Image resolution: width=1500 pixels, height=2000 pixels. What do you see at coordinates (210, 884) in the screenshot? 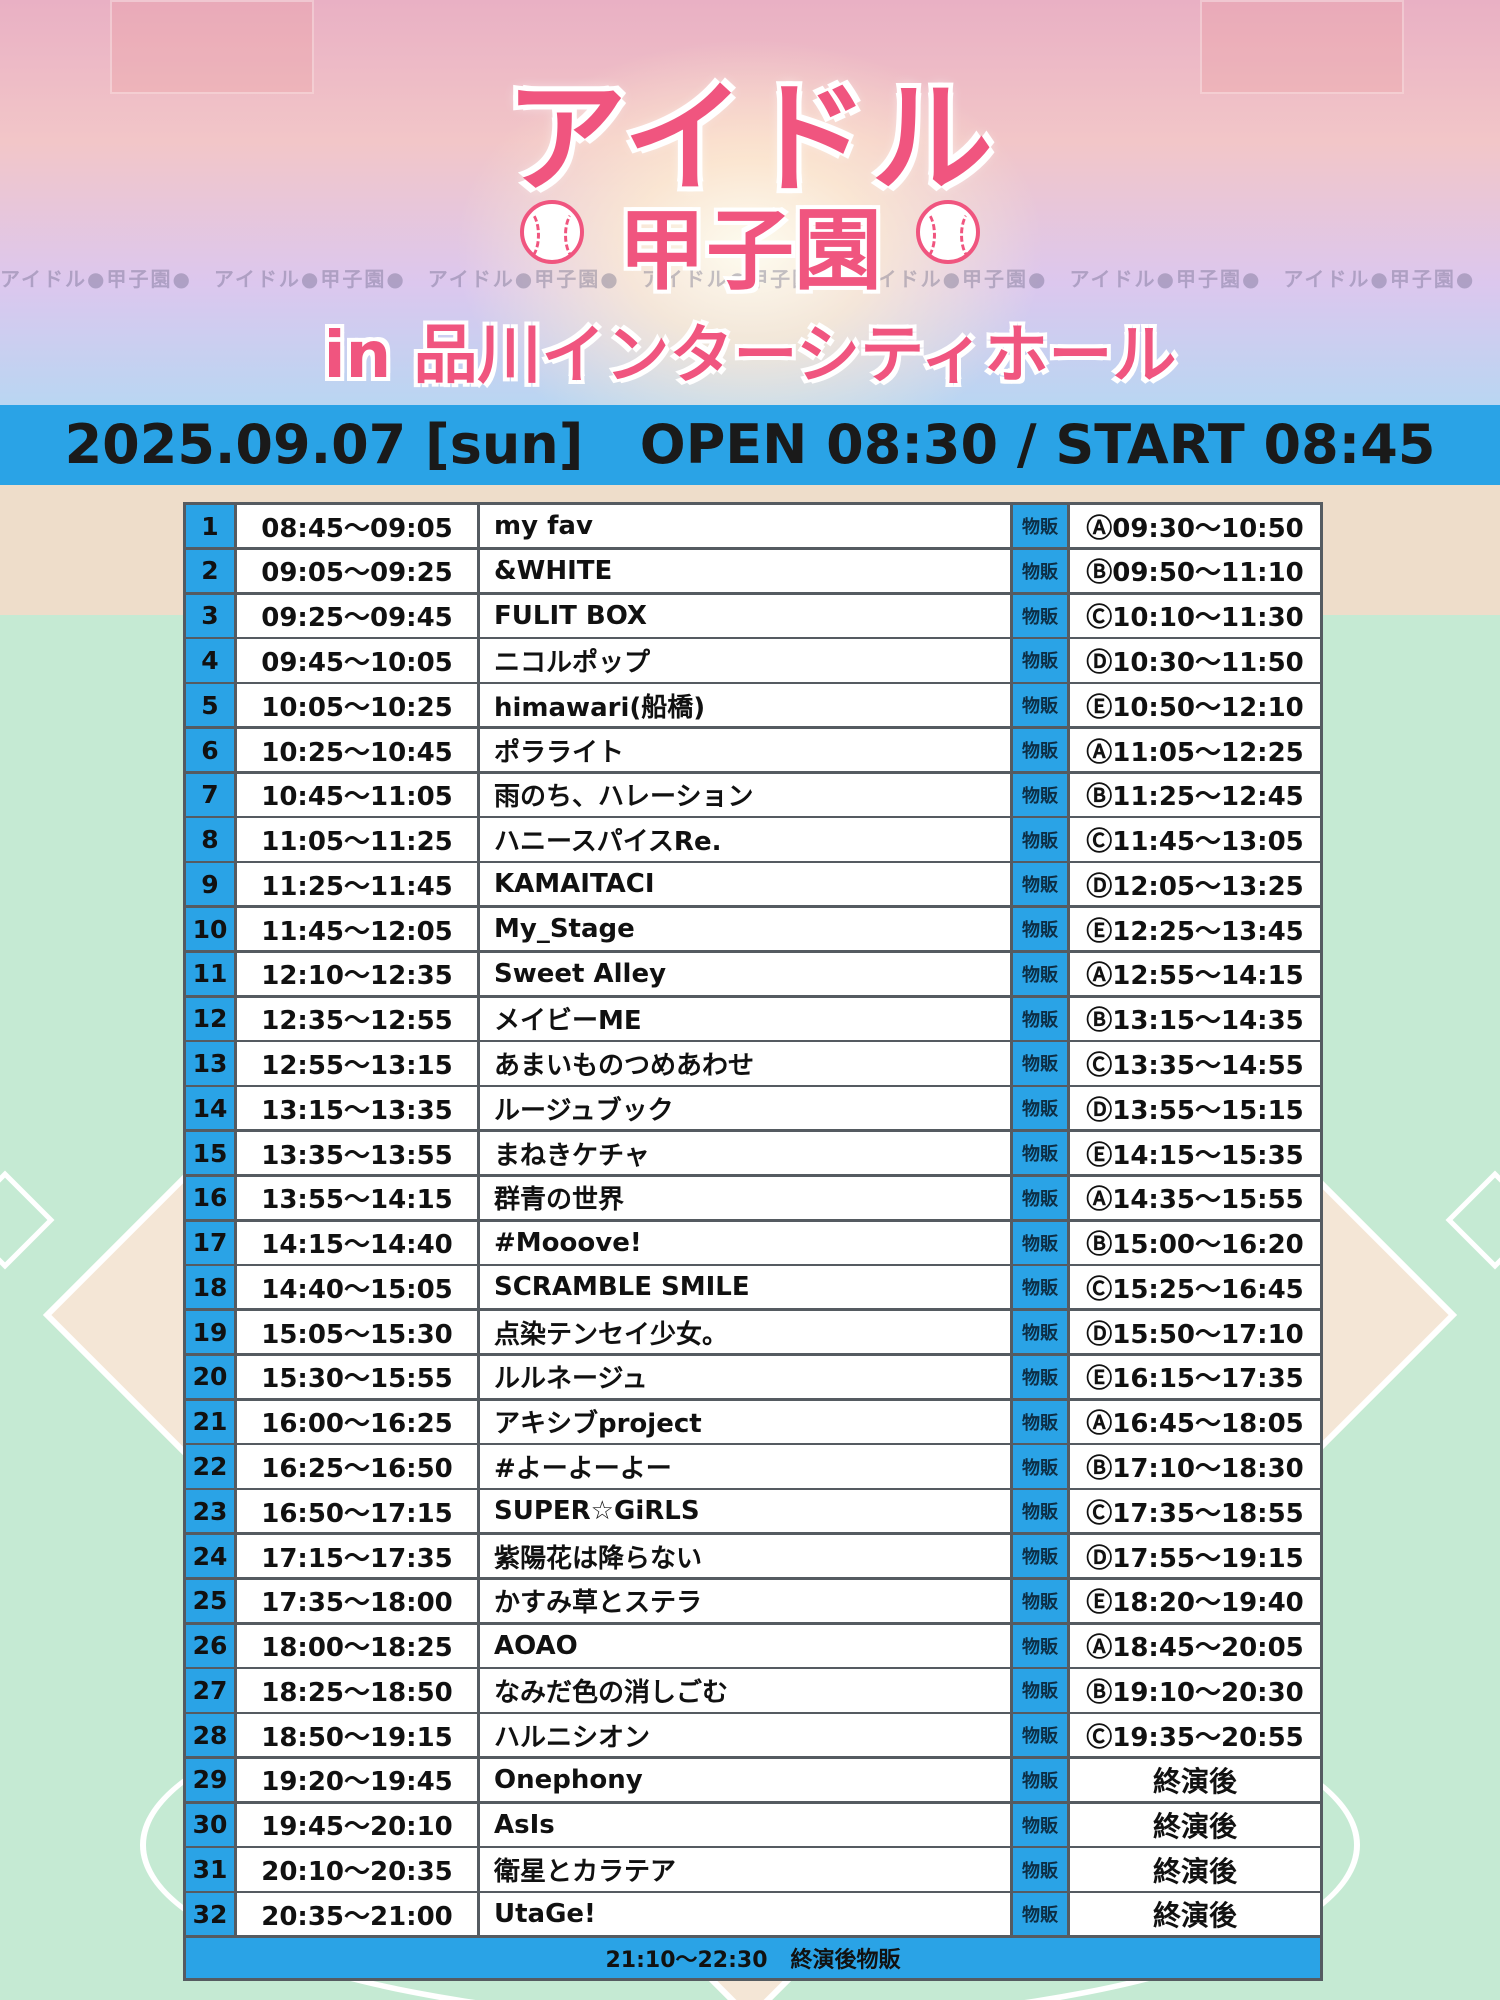
I see `row-number: 9` at bounding box center [210, 884].